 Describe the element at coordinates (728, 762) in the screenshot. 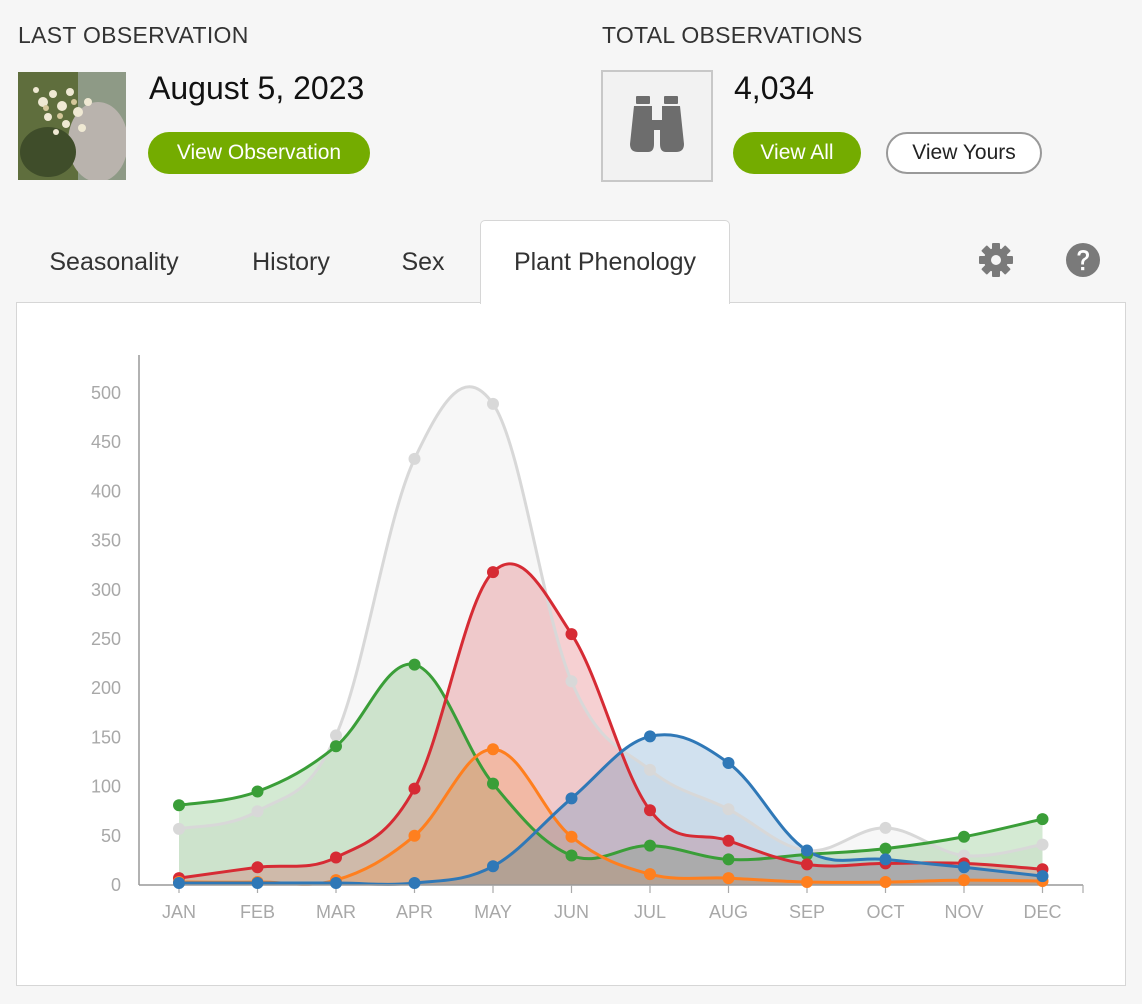

I see `series-4-point-aug` at that location.